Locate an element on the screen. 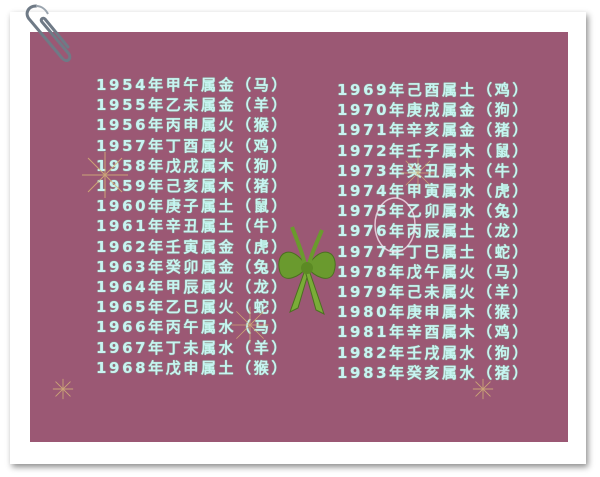  zodiac-row: 1967年丁未属水（羊） is located at coordinates (192, 347).